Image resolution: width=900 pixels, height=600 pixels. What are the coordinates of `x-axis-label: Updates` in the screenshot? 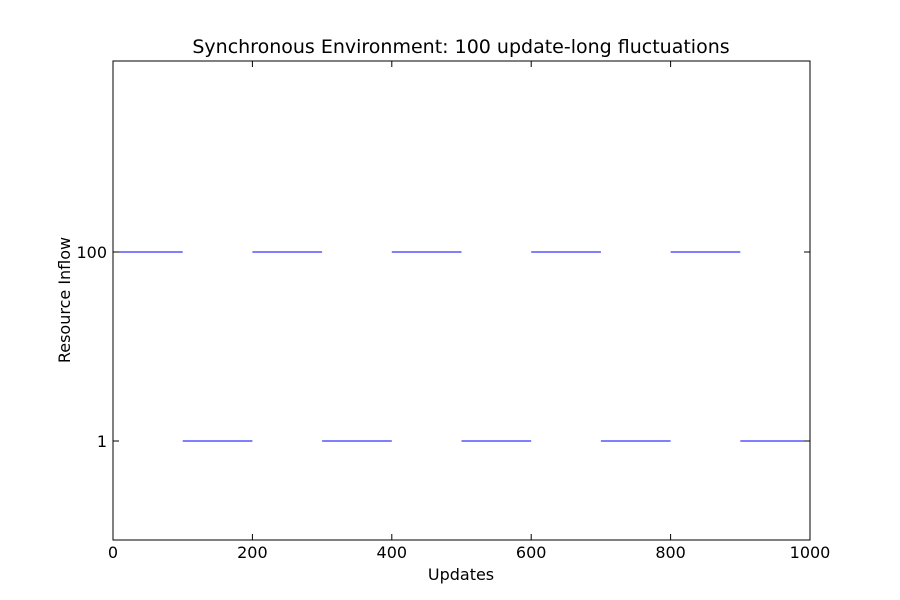 It's located at (461, 574).